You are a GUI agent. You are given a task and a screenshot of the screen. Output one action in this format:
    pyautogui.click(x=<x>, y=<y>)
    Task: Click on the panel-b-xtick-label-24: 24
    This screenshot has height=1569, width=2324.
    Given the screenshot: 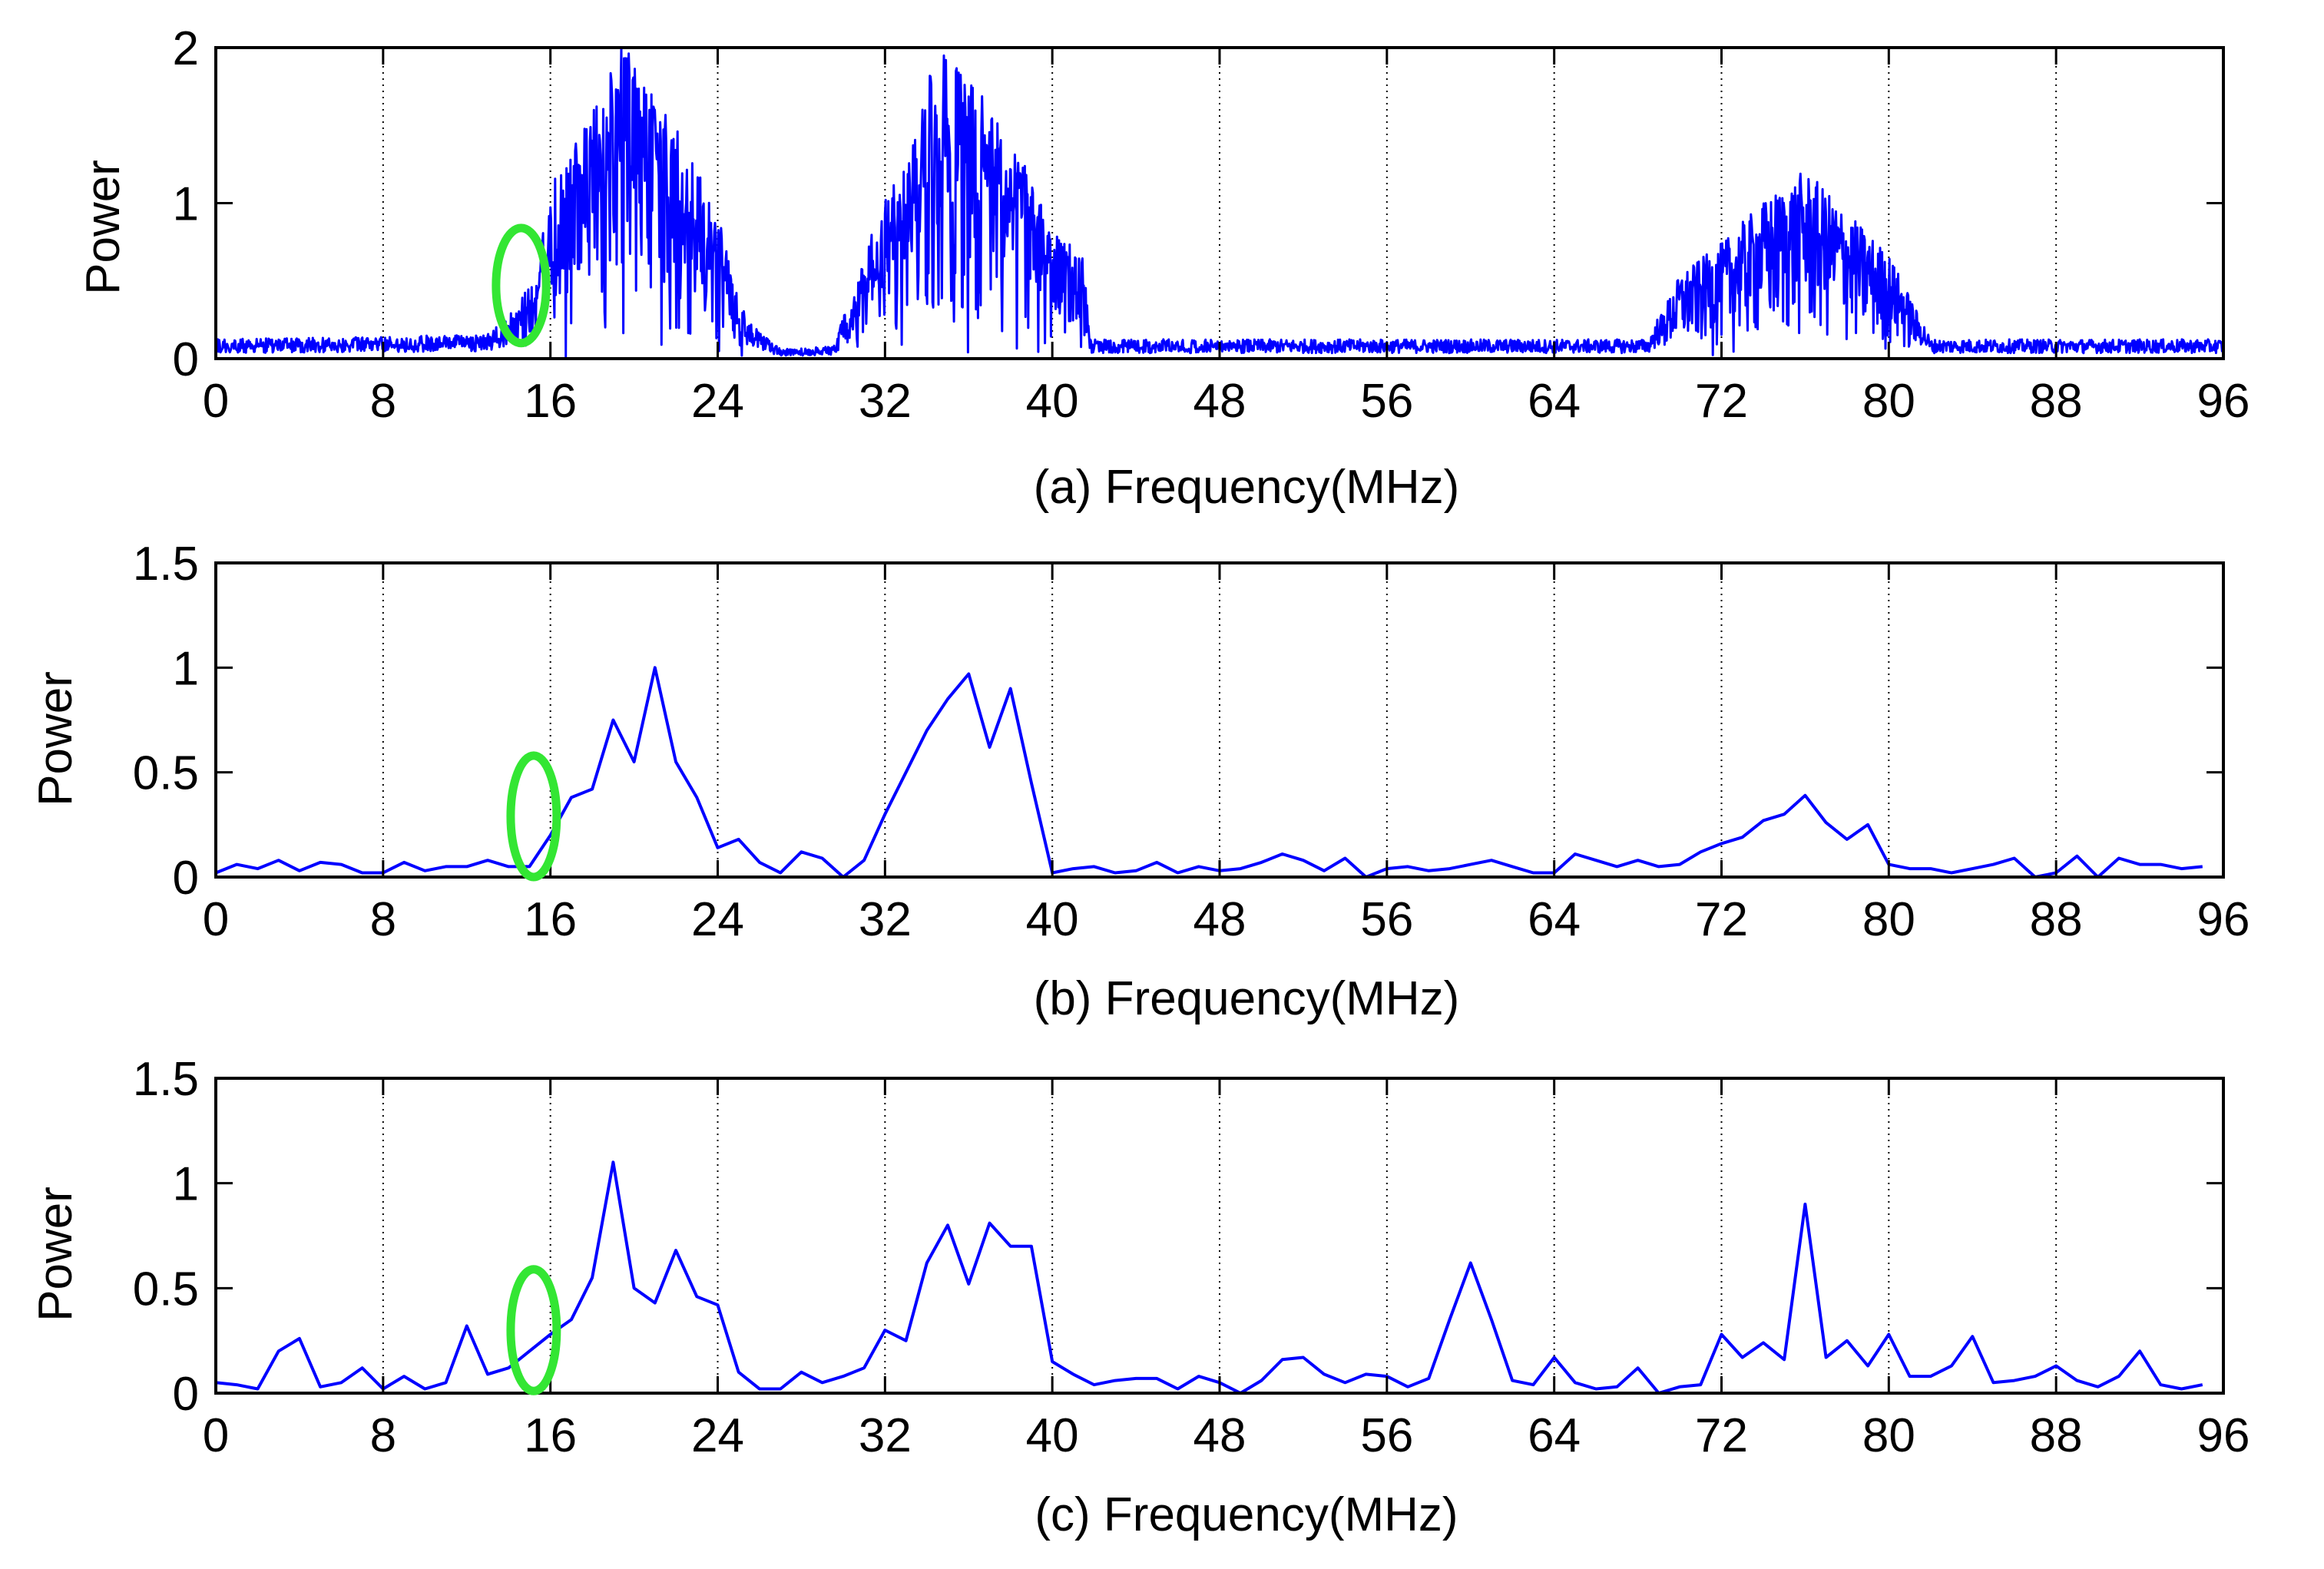 What is the action you would take?
    pyautogui.click(x=717, y=919)
    